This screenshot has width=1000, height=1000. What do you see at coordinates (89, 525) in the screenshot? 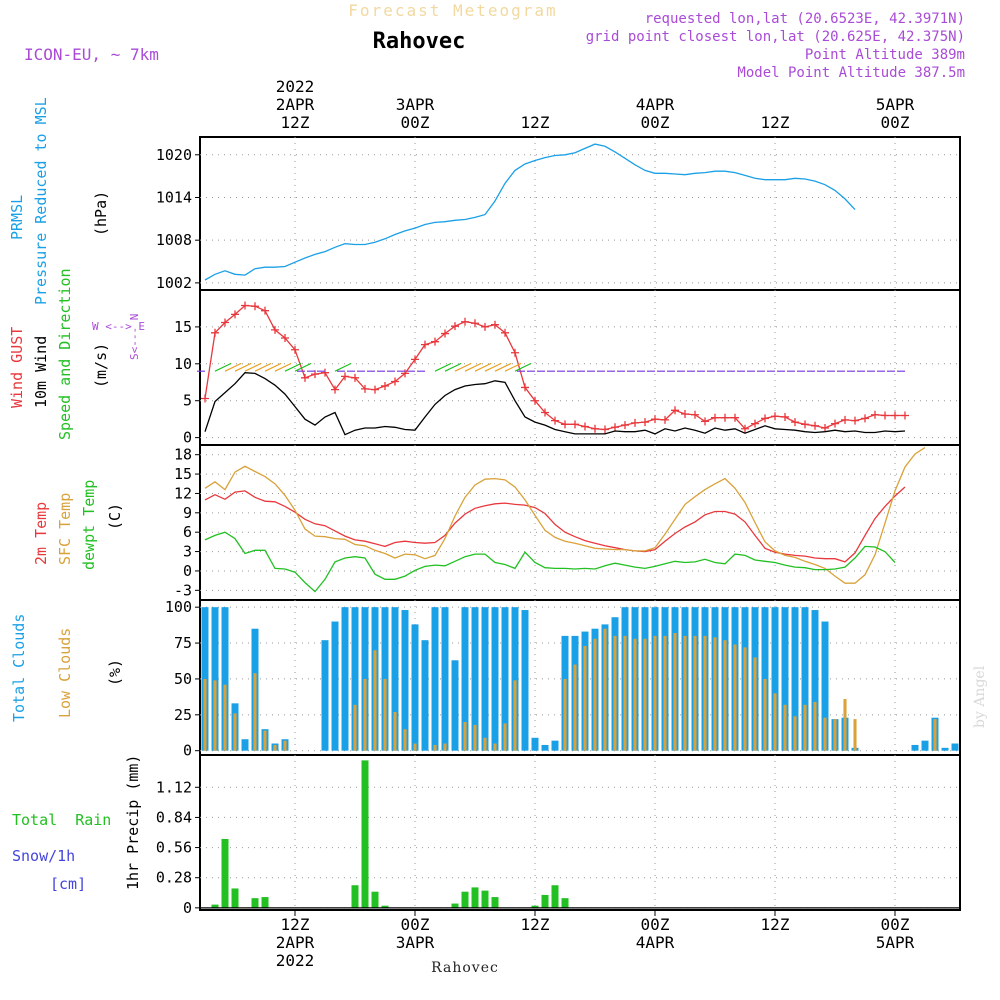
I see `temp-label-dewpt: dewpt Temp` at bounding box center [89, 525].